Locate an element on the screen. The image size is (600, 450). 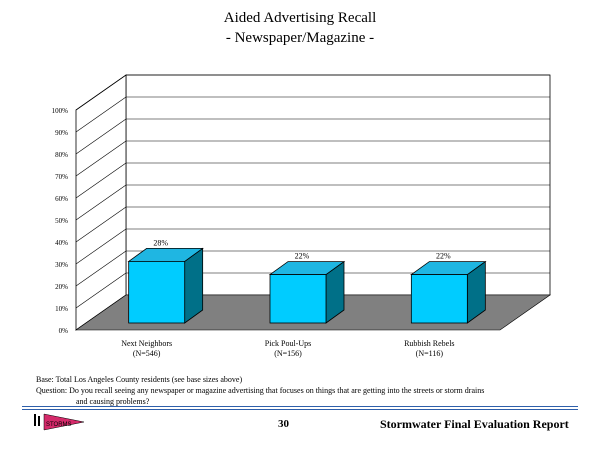
footer-rule is located at coordinates (300, 406).